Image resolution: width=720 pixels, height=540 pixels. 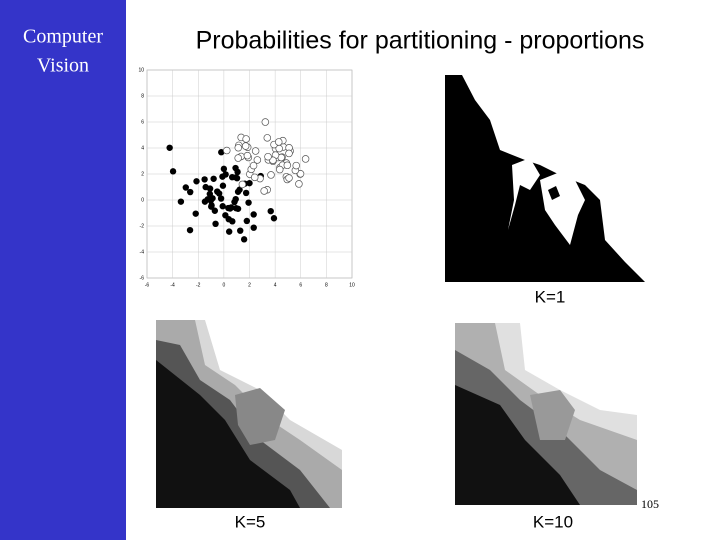 What do you see at coordinates (147, 285) in the screenshot?
I see `x-tick-label: -6` at bounding box center [147, 285].